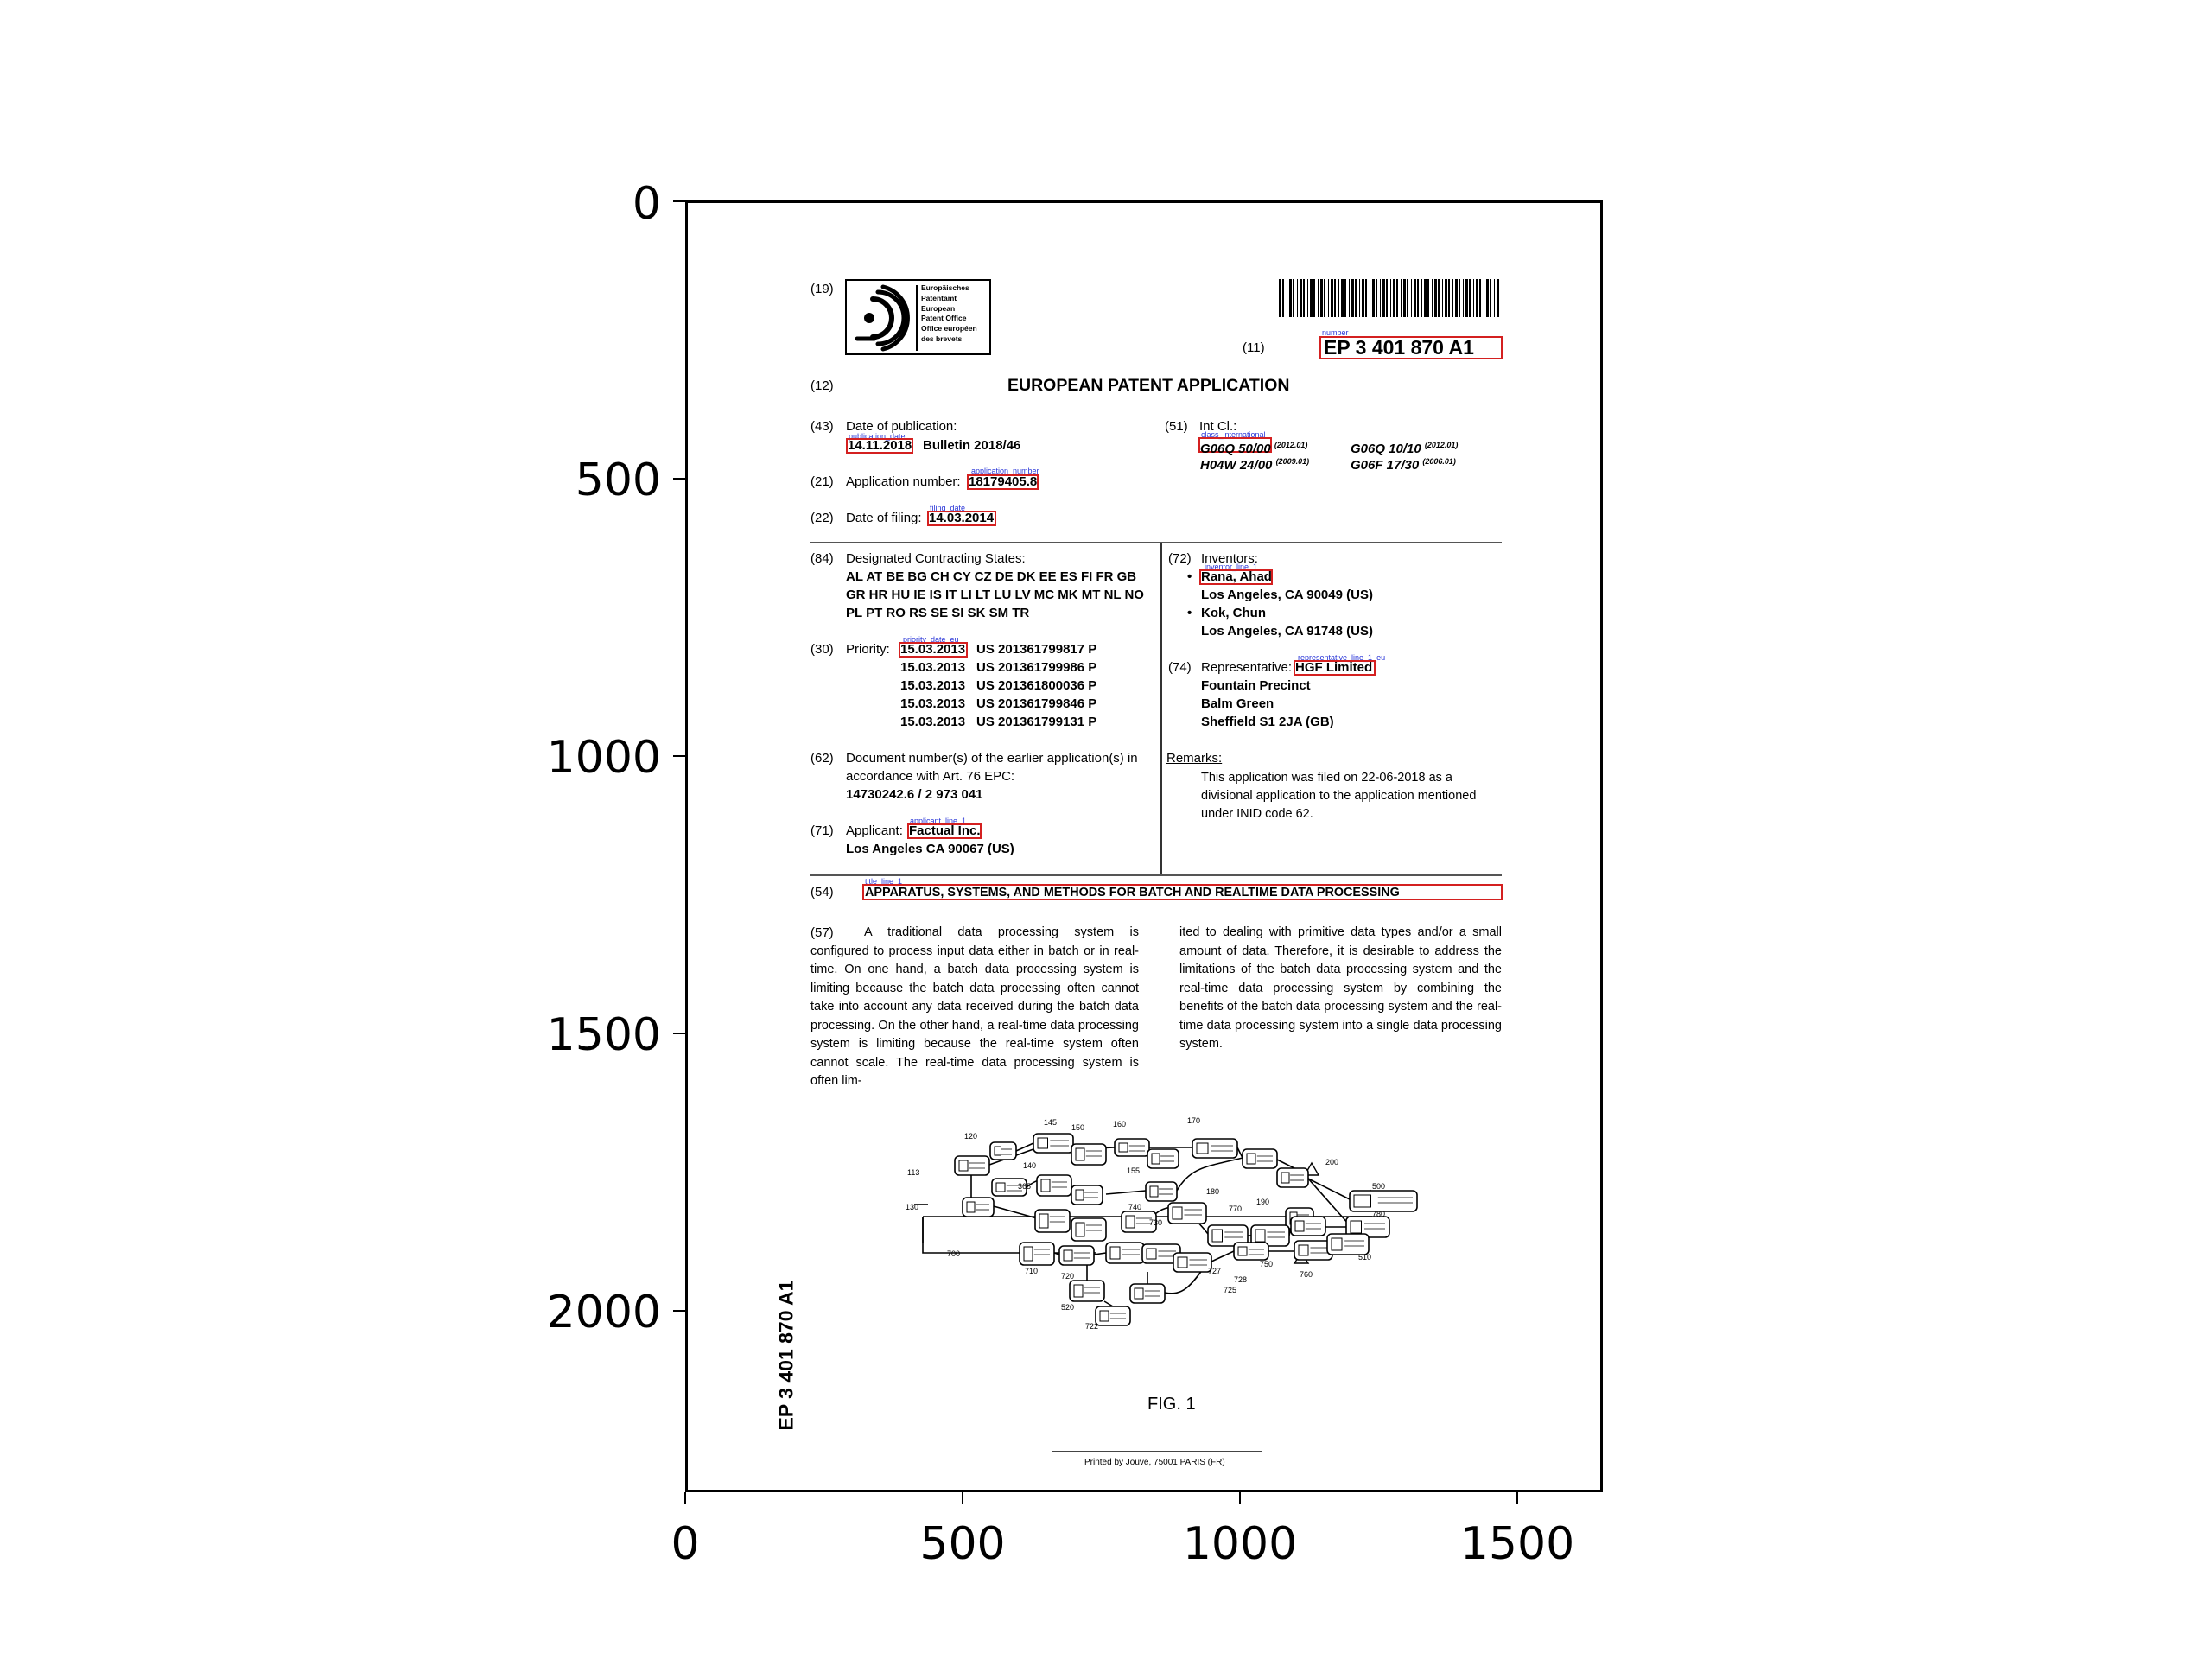 This screenshot has height=1659, width=2212. I want to click on applicant-address: Los Angeles CA 90067 (US), so click(930, 849).